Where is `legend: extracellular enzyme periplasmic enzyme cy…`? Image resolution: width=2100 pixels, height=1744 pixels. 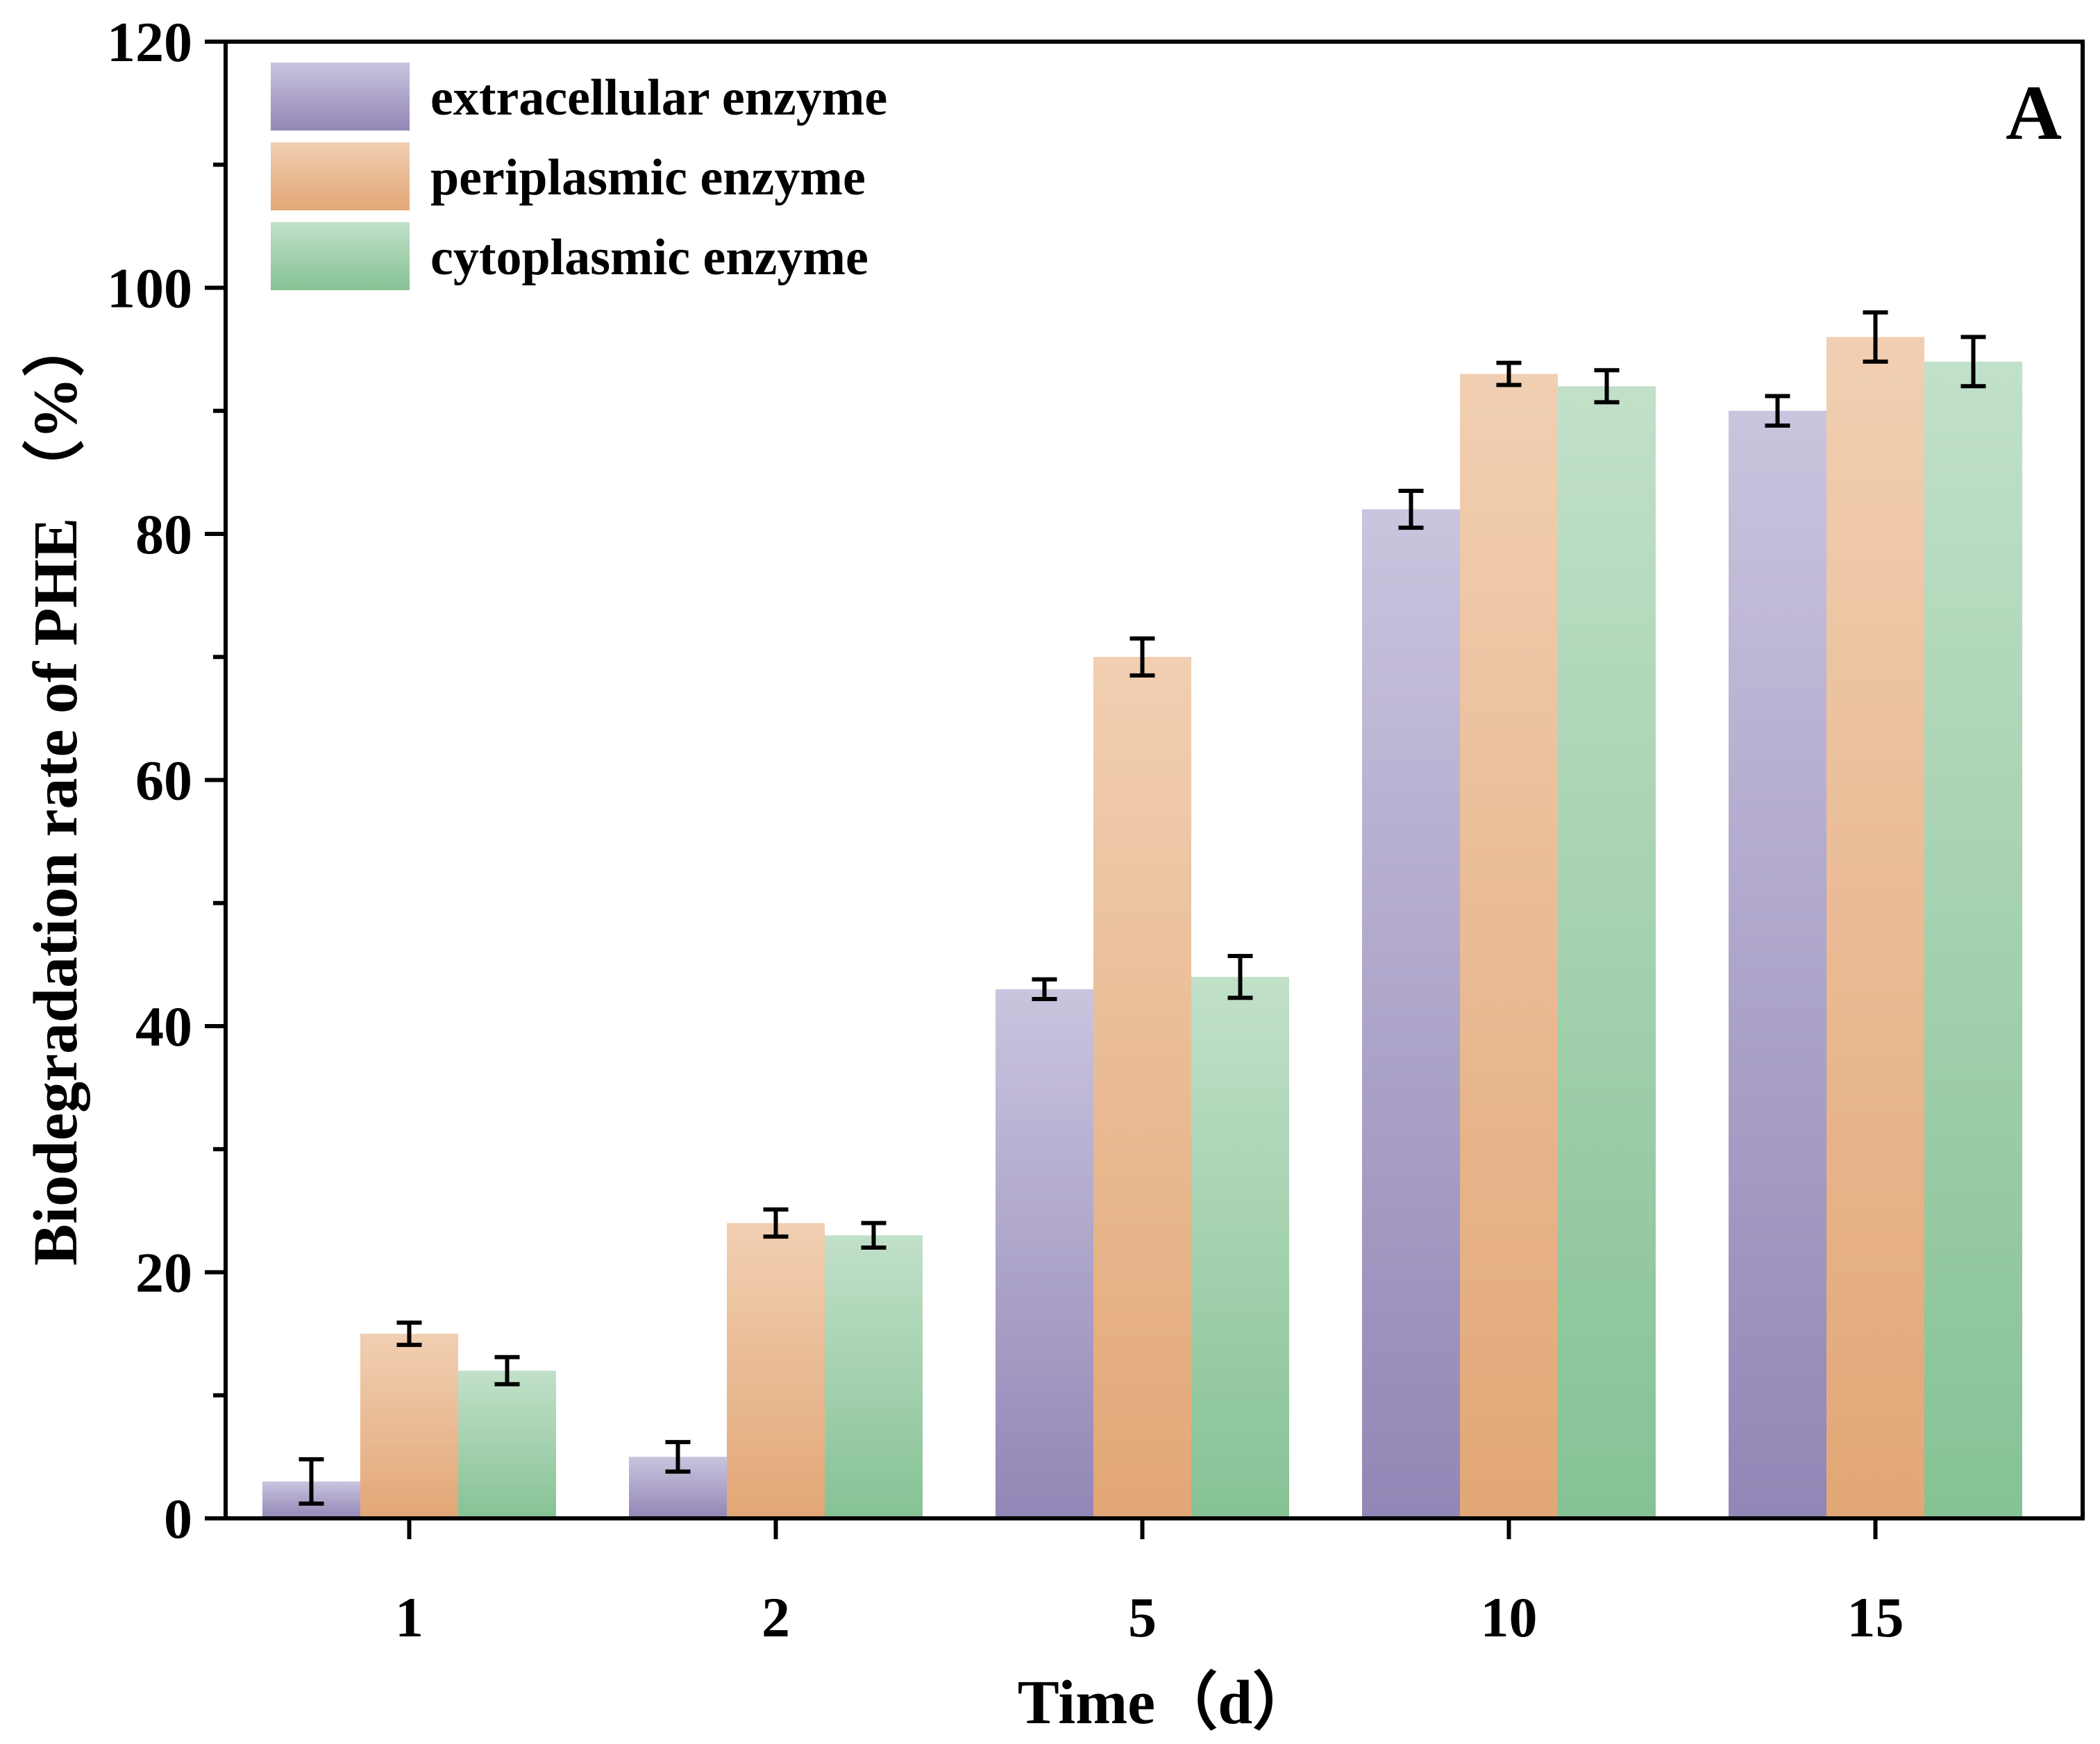 legend: extracellular enzyme periplasmic enzyme cy… is located at coordinates (579, 176).